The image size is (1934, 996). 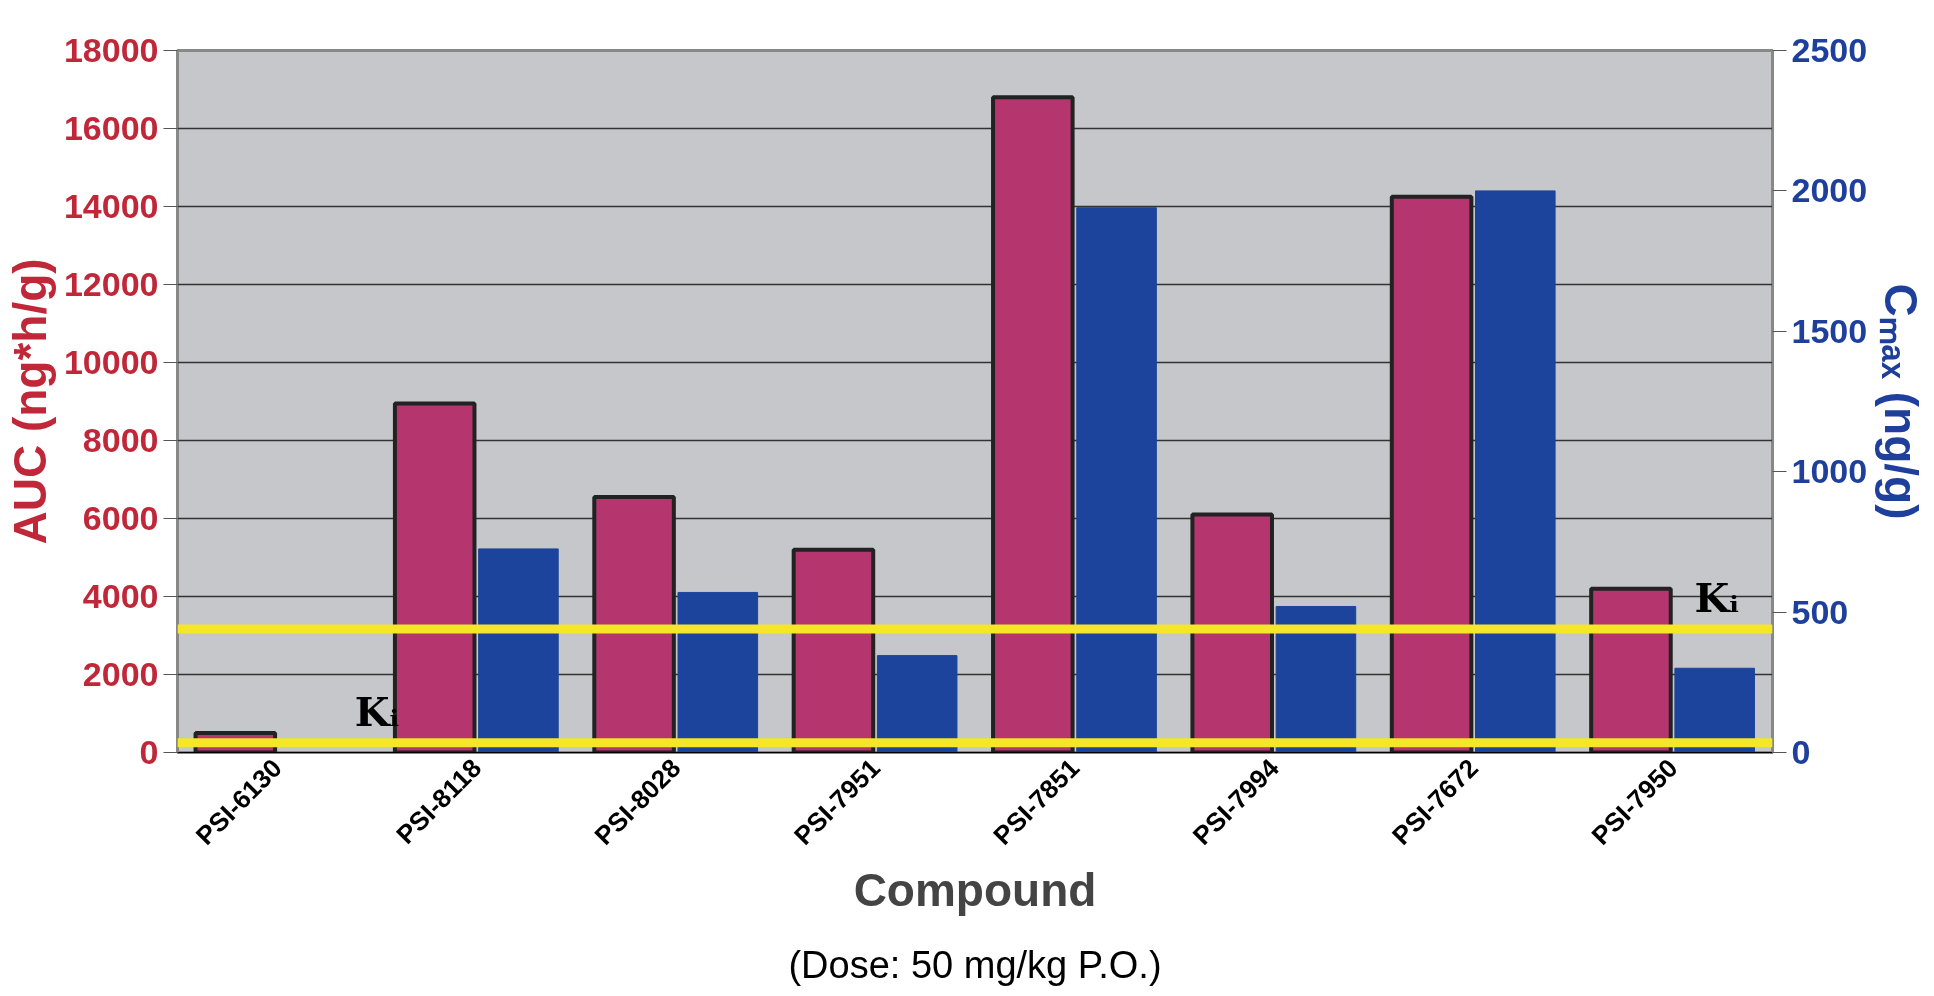 What do you see at coordinates (111, 128) in the screenshot?
I see `y-tick-label: 16000` at bounding box center [111, 128].